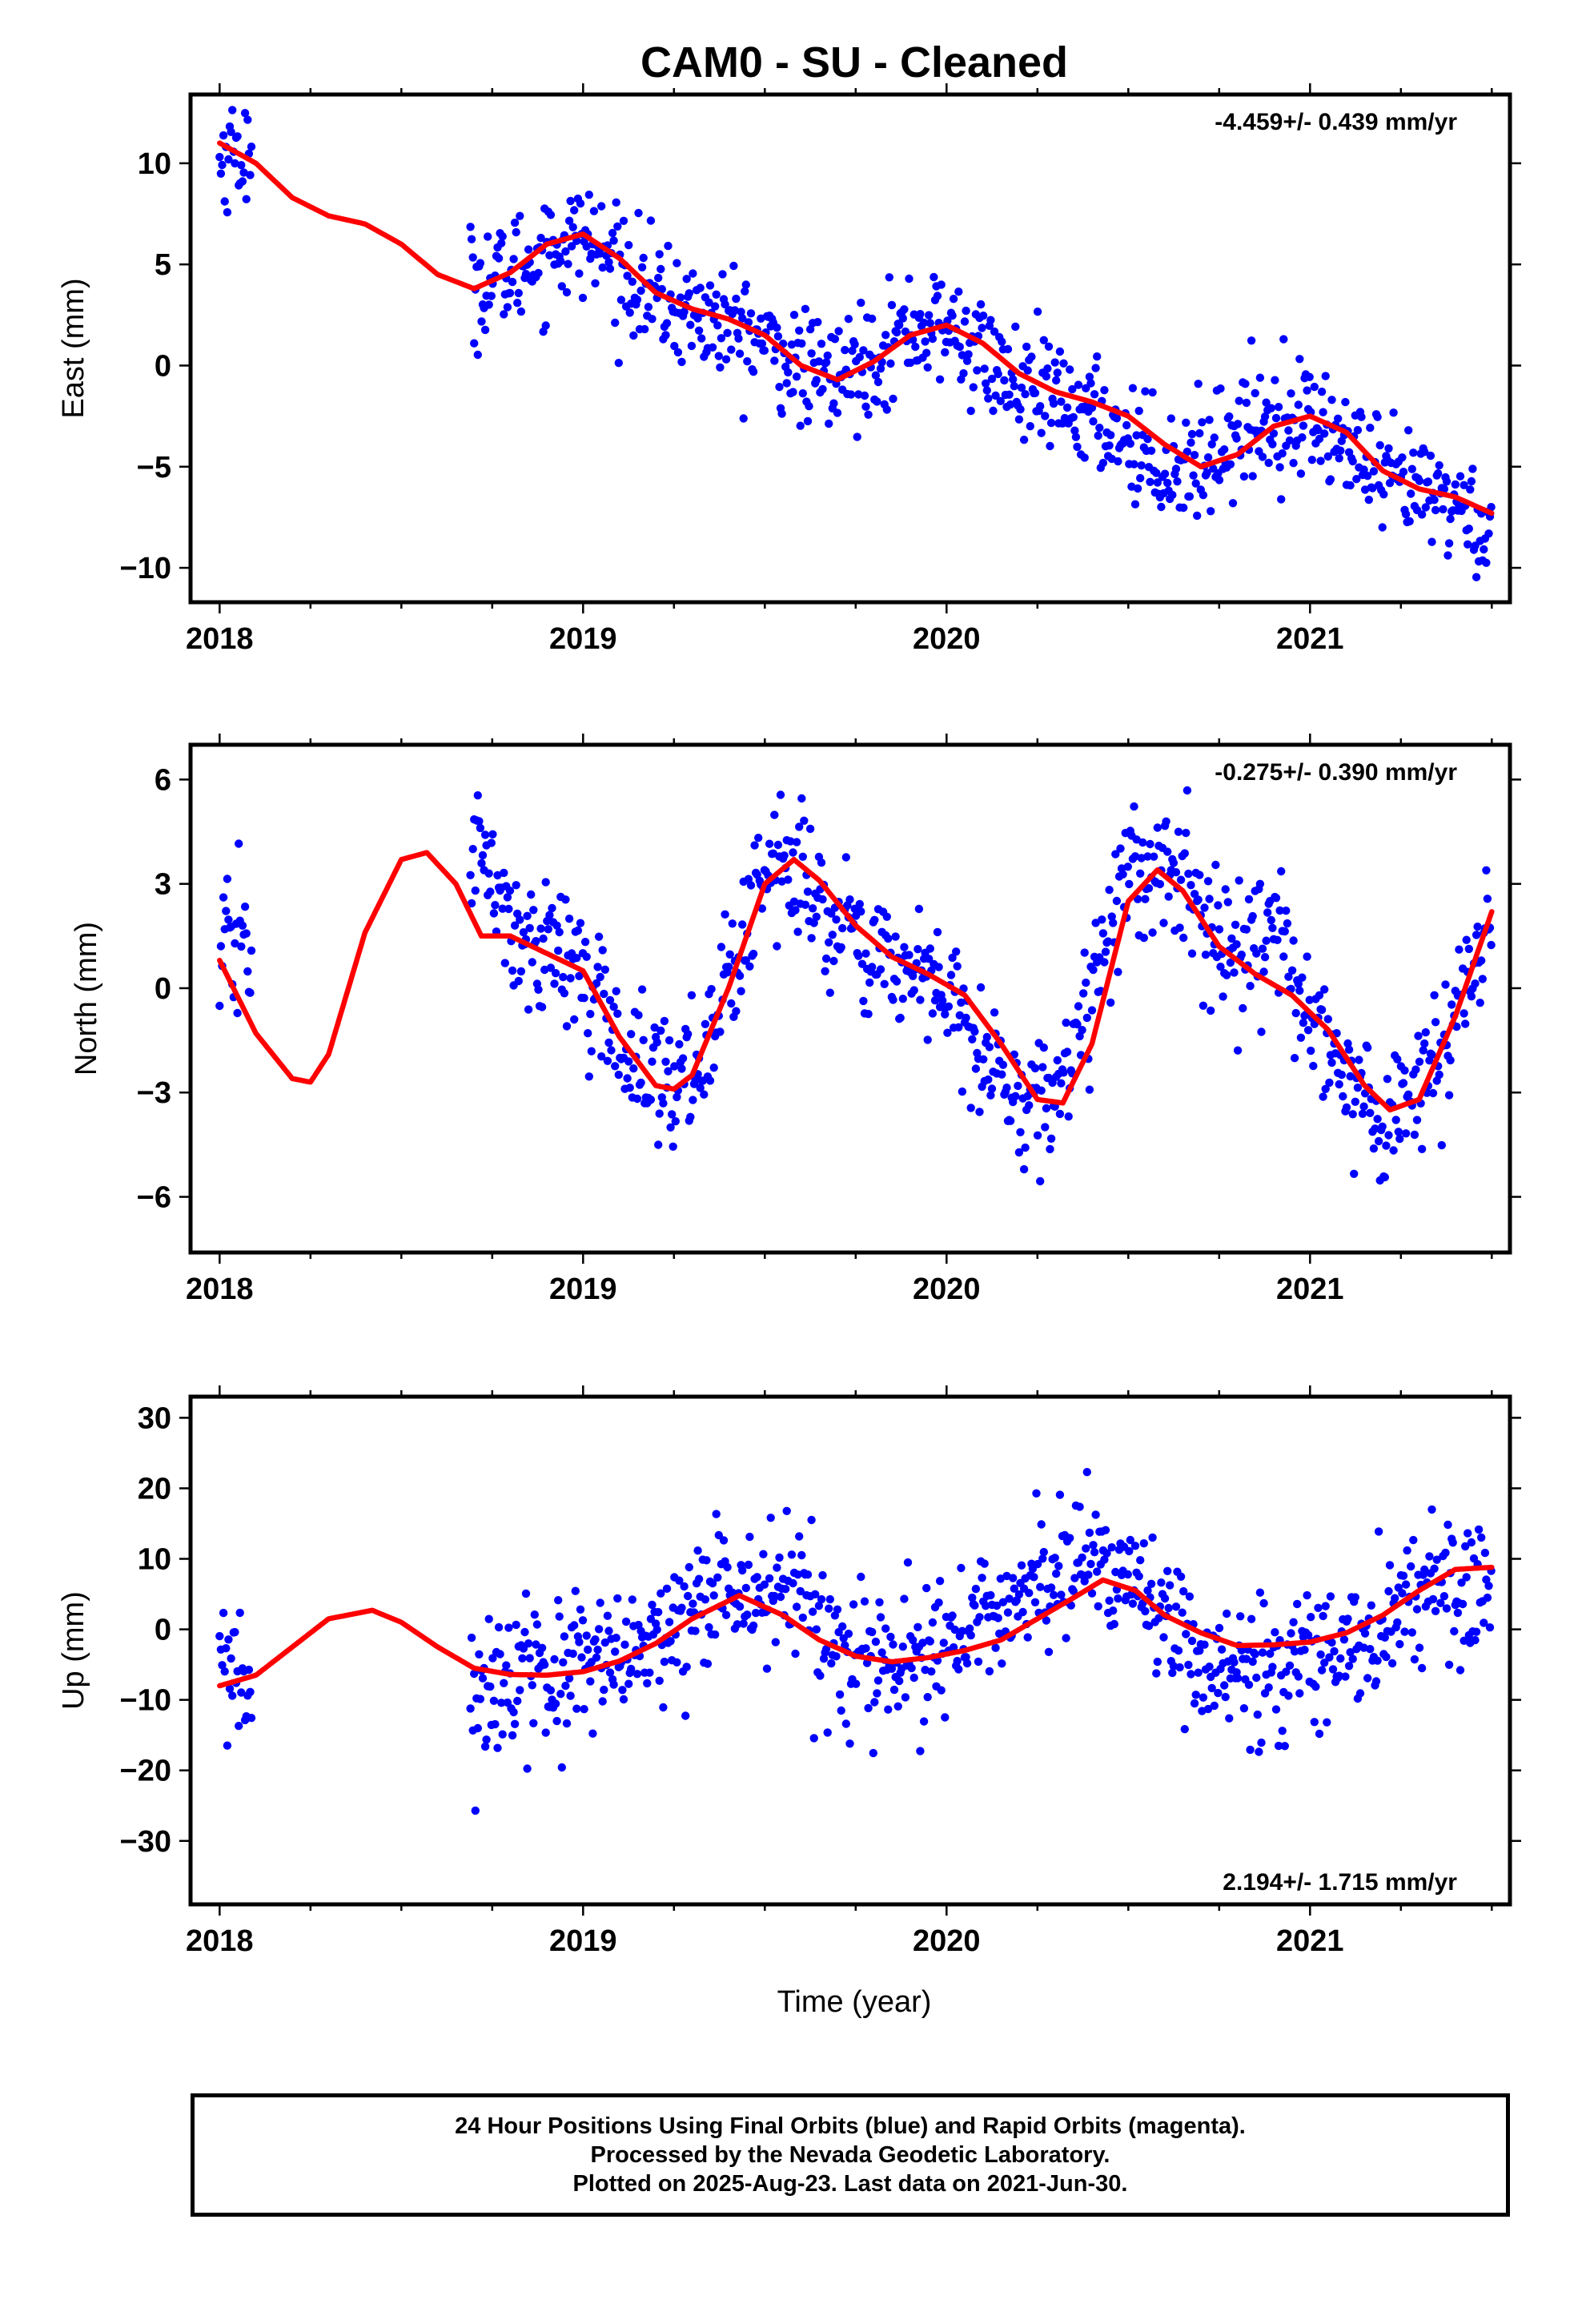  I want to click on y-tick-label: −10, so click(145, 568).